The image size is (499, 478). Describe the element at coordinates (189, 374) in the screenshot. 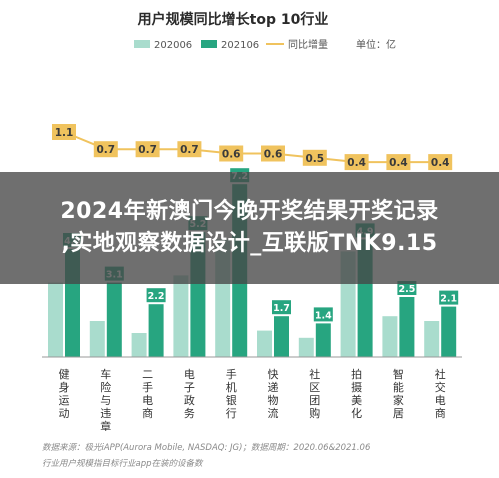

I see `category-label-3-char-0: 电` at that location.